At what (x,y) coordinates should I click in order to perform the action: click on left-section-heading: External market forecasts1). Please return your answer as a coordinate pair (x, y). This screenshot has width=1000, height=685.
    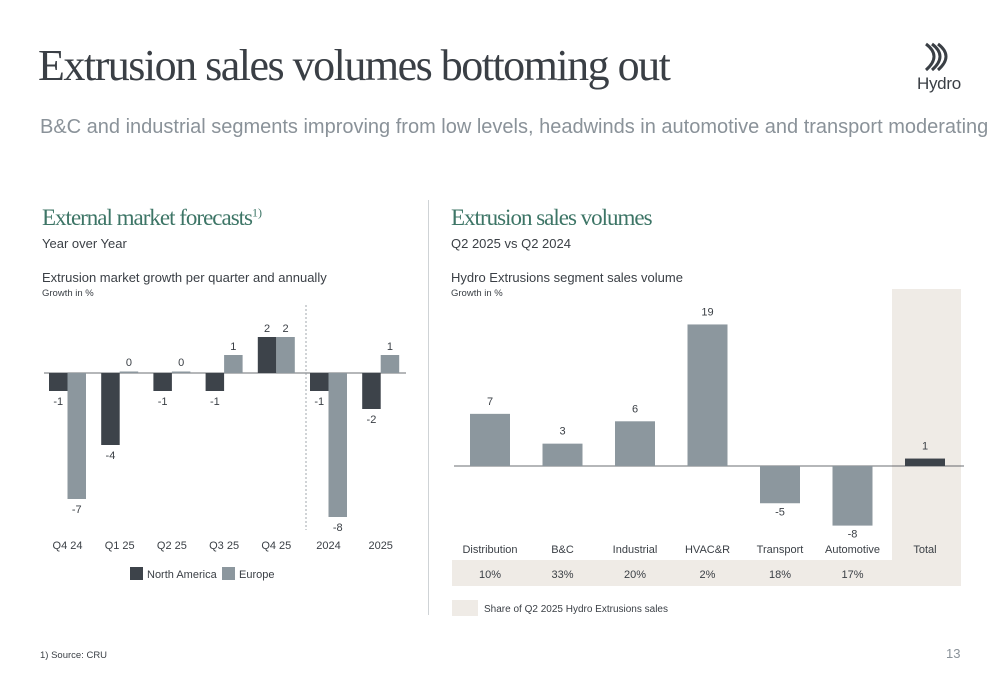
    Looking at the image, I should click on (152, 217).